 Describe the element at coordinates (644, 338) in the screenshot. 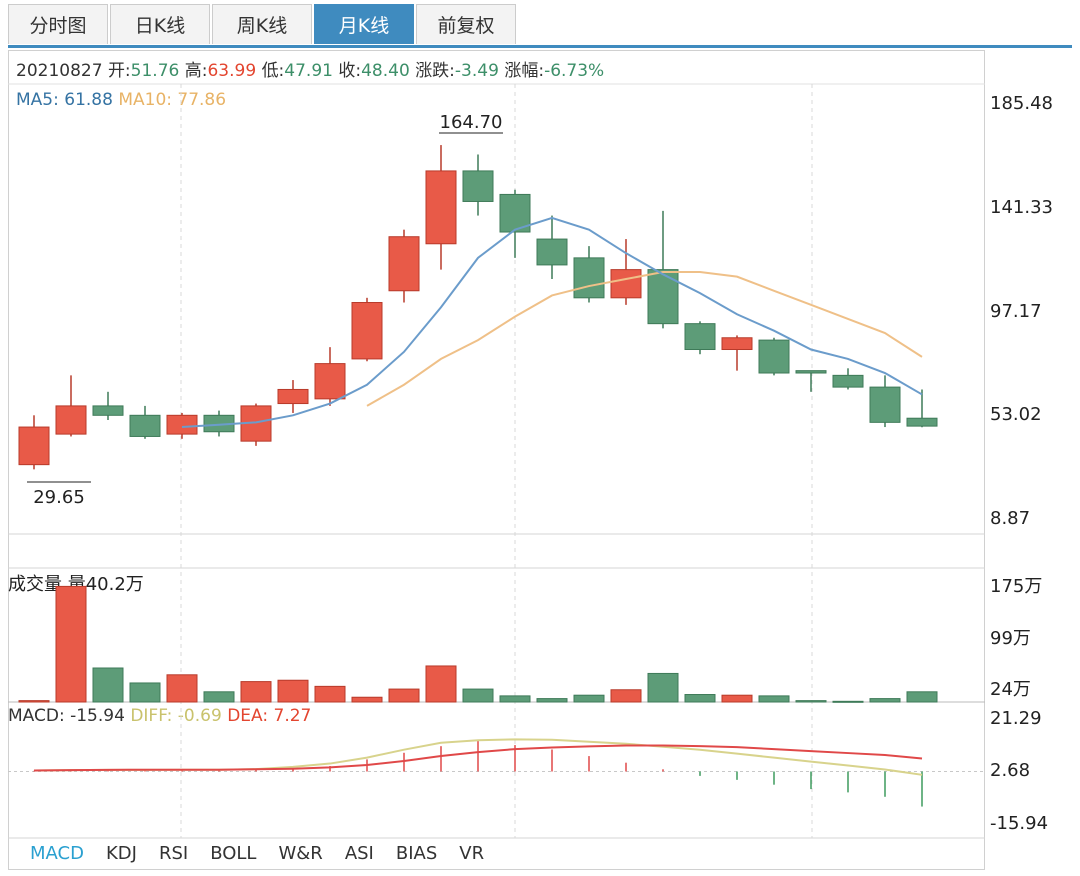

I see `ma10-line` at that location.